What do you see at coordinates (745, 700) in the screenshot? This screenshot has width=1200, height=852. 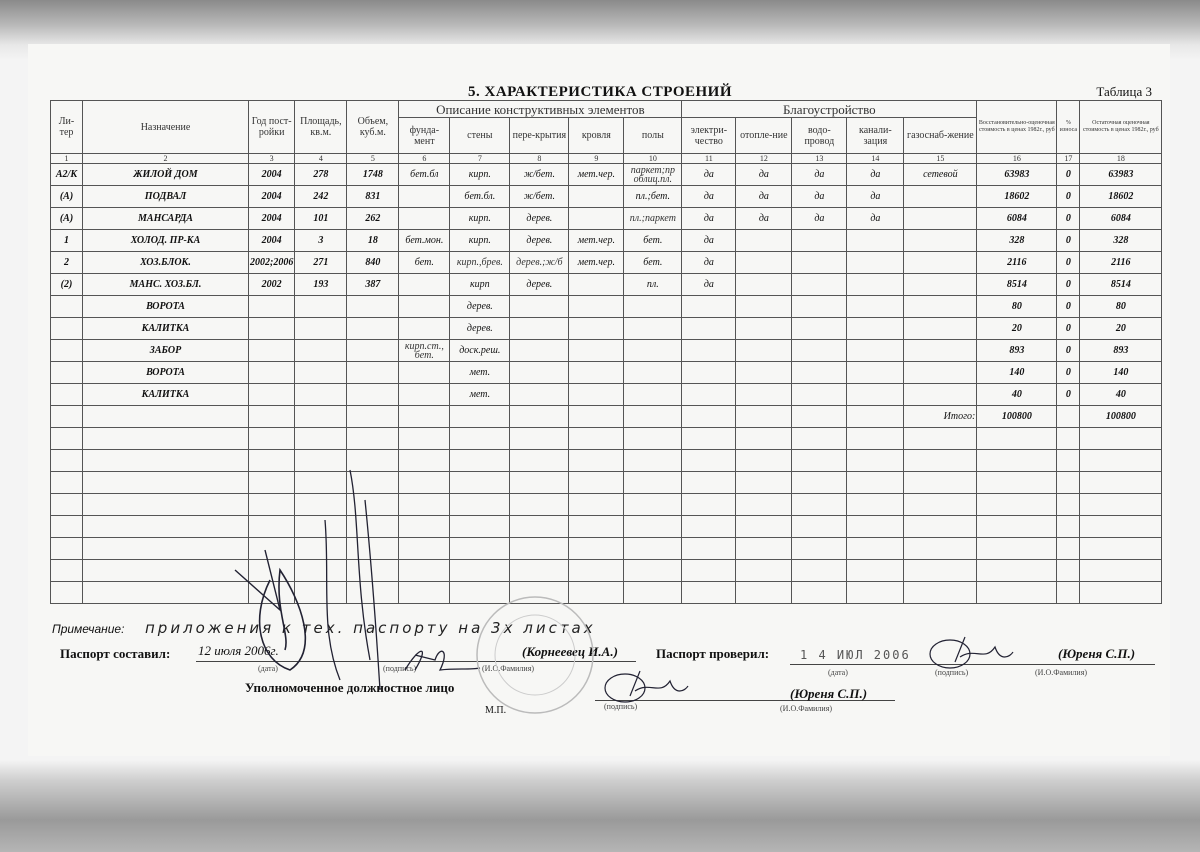 I see `authorized-line` at bounding box center [745, 700].